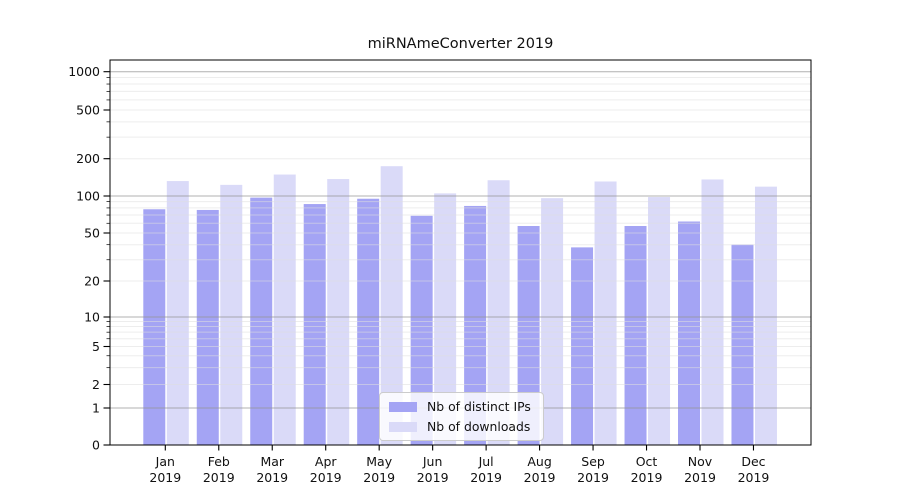 The image size is (900, 500). What do you see at coordinates (461, 416) in the screenshot?
I see `legend: Nb of distinct IPs Nb of downloads` at bounding box center [461, 416].